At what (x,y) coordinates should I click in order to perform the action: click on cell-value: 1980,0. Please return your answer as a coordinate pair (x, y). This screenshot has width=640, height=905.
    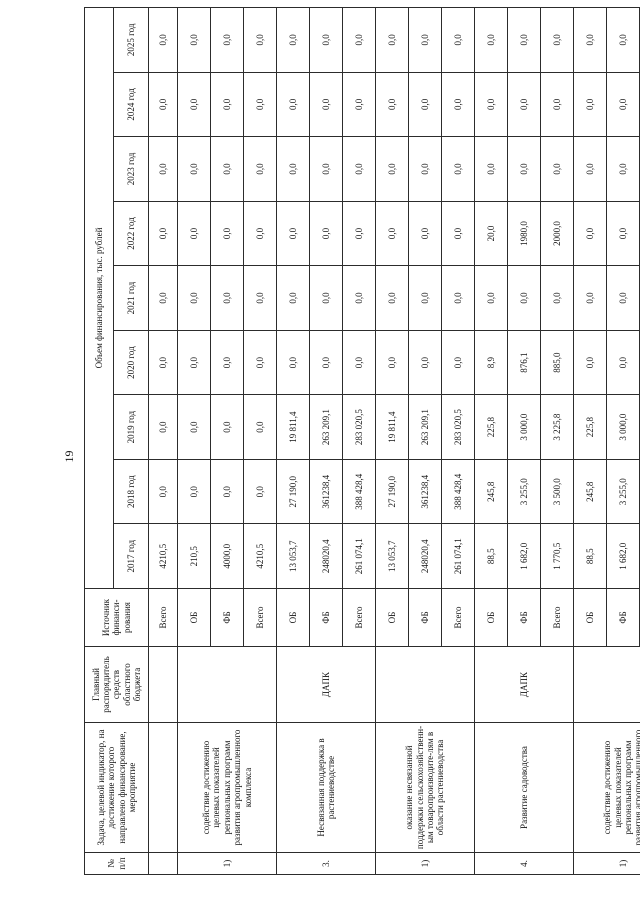
    Looking at the image, I should click on (524, 233).